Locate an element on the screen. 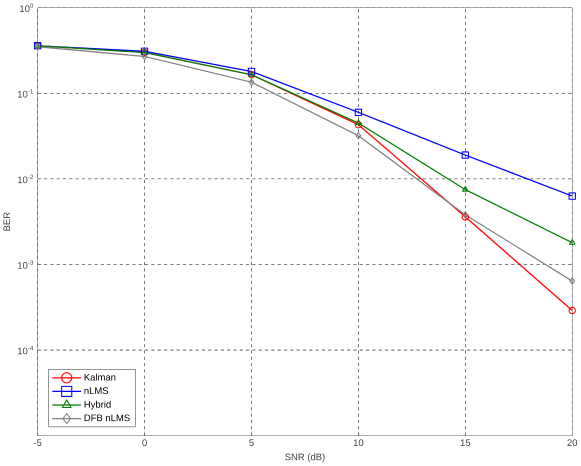 The height and width of the screenshot is (466, 581). y-axis-title: BER is located at coordinates (7, 221).